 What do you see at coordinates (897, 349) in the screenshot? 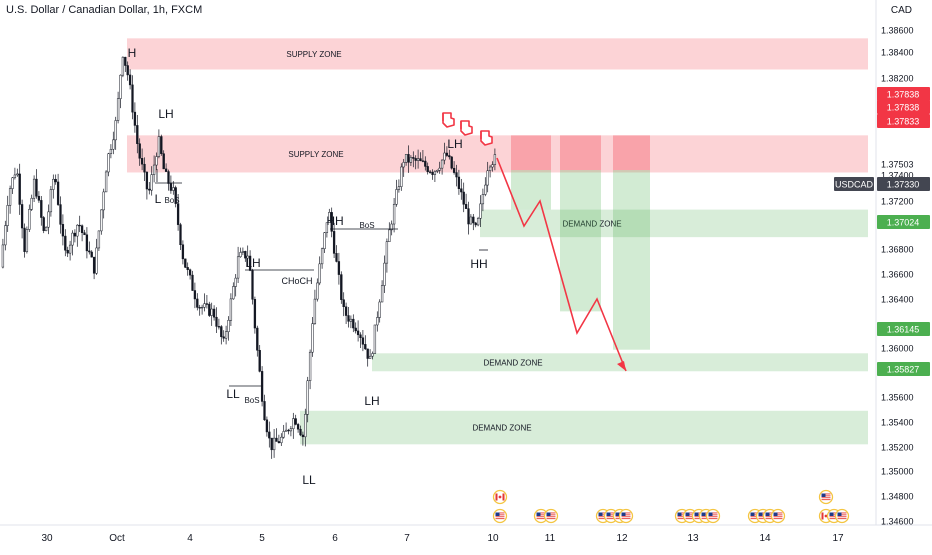
I see `price-tick-label: 1.36000` at bounding box center [897, 349].